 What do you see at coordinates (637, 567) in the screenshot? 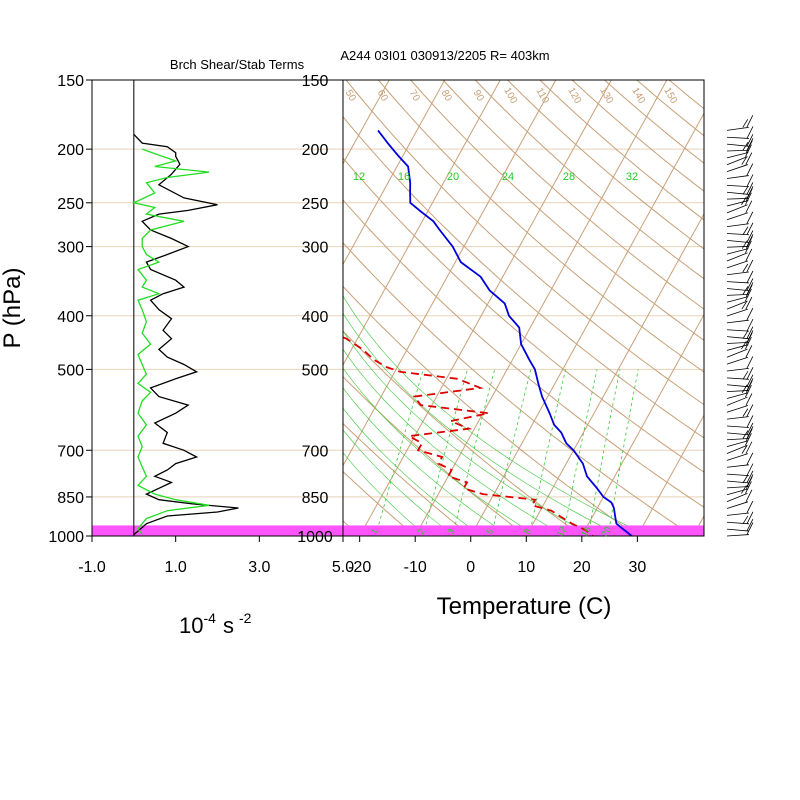
I see `temp-tick-label: 30` at bounding box center [637, 567].